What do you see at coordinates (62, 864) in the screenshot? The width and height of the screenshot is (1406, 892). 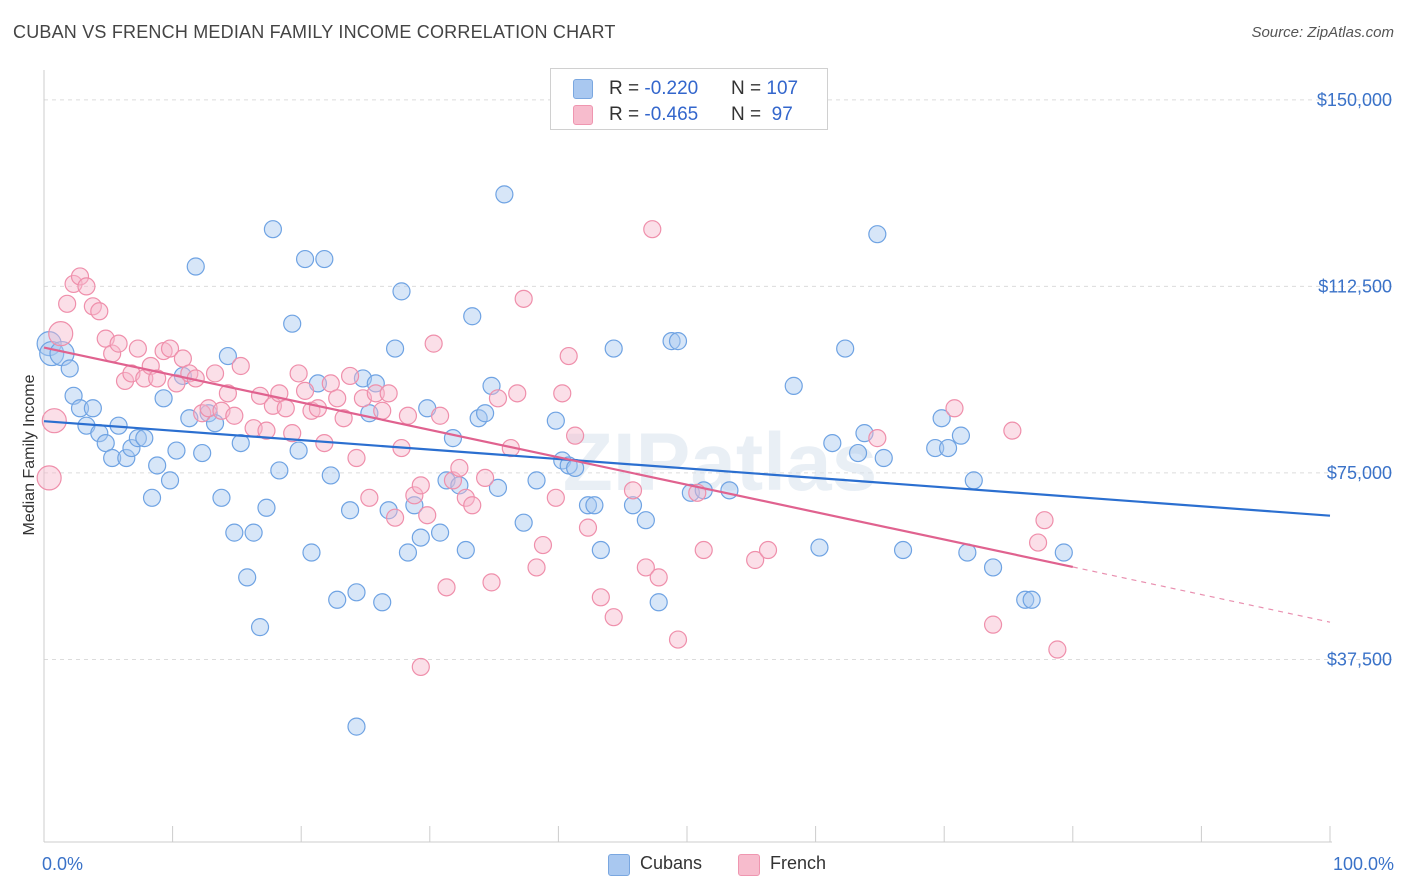 I see `x-tick-label: 0.0%` at bounding box center [62, 864].